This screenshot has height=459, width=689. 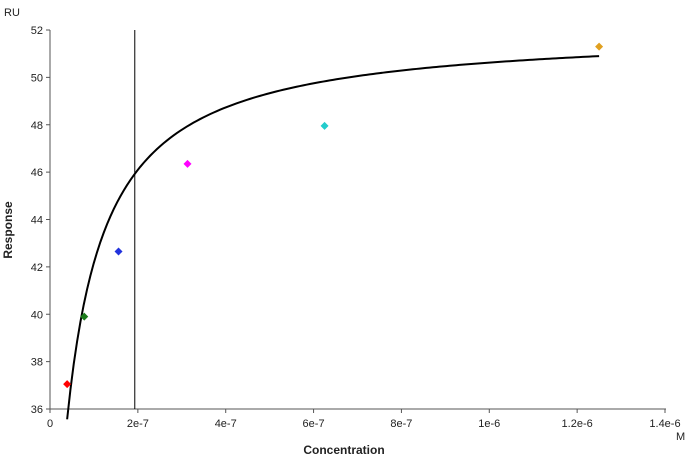 What do you see at coordinates (37, 410) in the screenshot?
I see `y-tick-label: 36` at bounding box center [37, 410].